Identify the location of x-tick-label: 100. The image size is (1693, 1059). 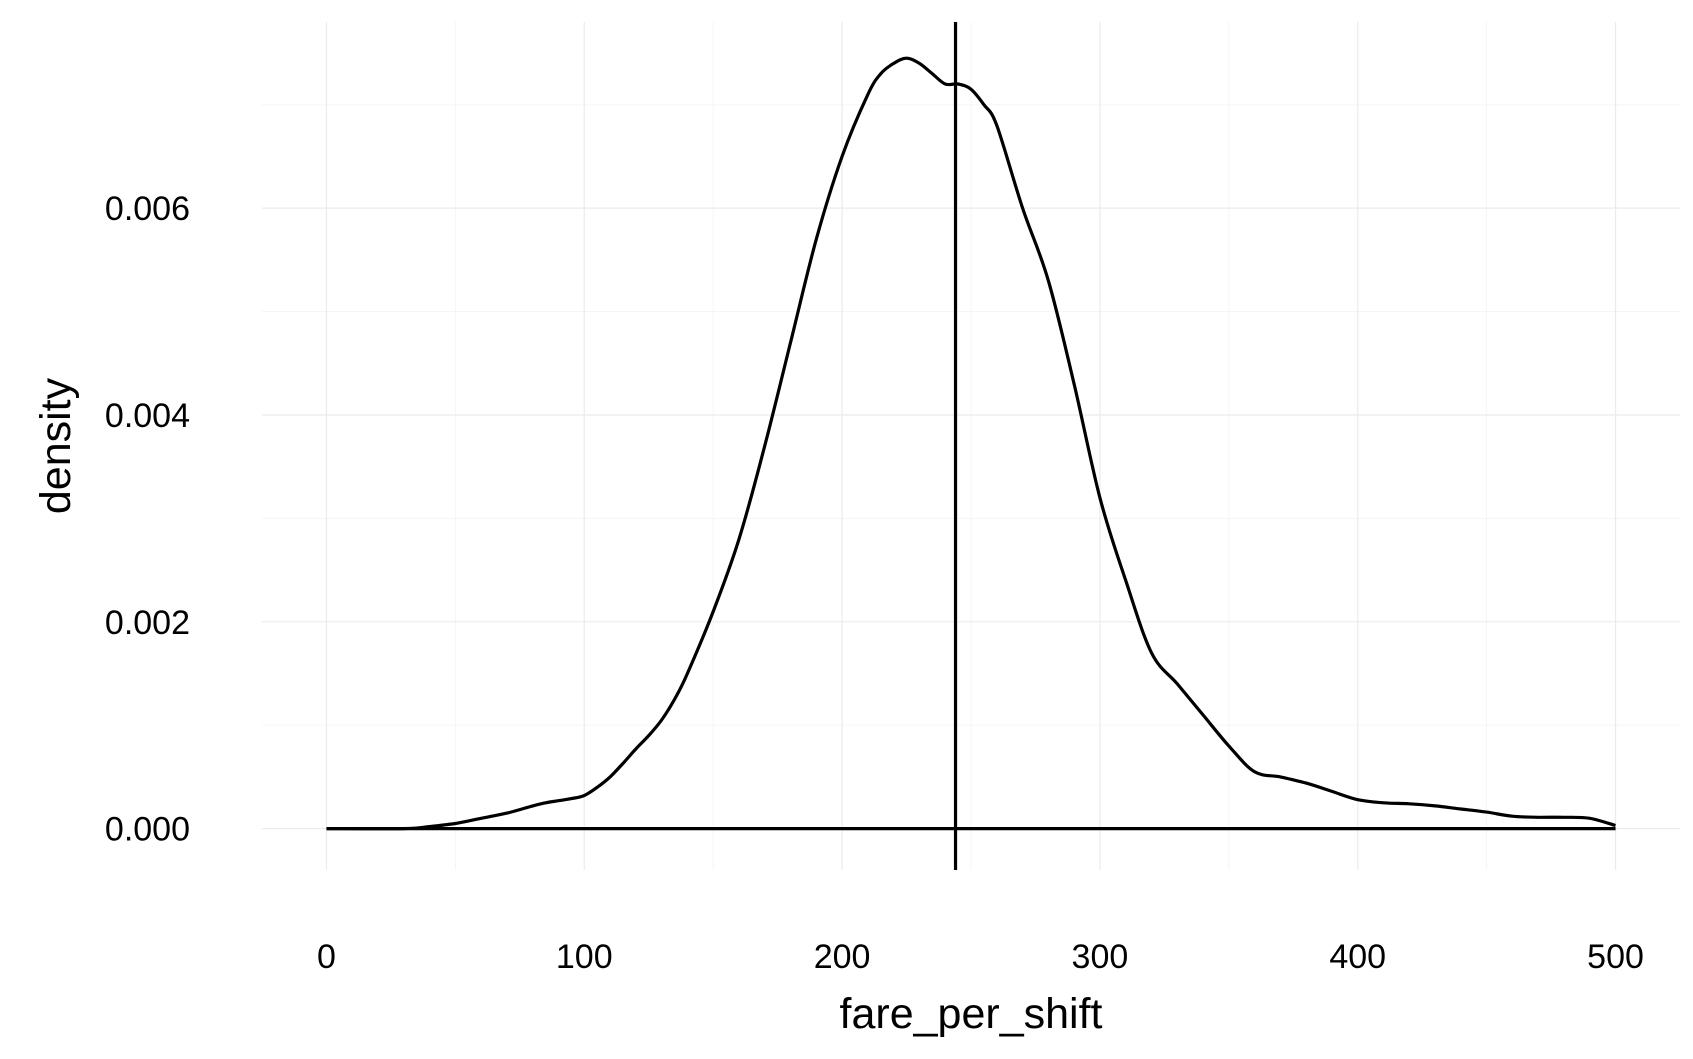
(584, 957).